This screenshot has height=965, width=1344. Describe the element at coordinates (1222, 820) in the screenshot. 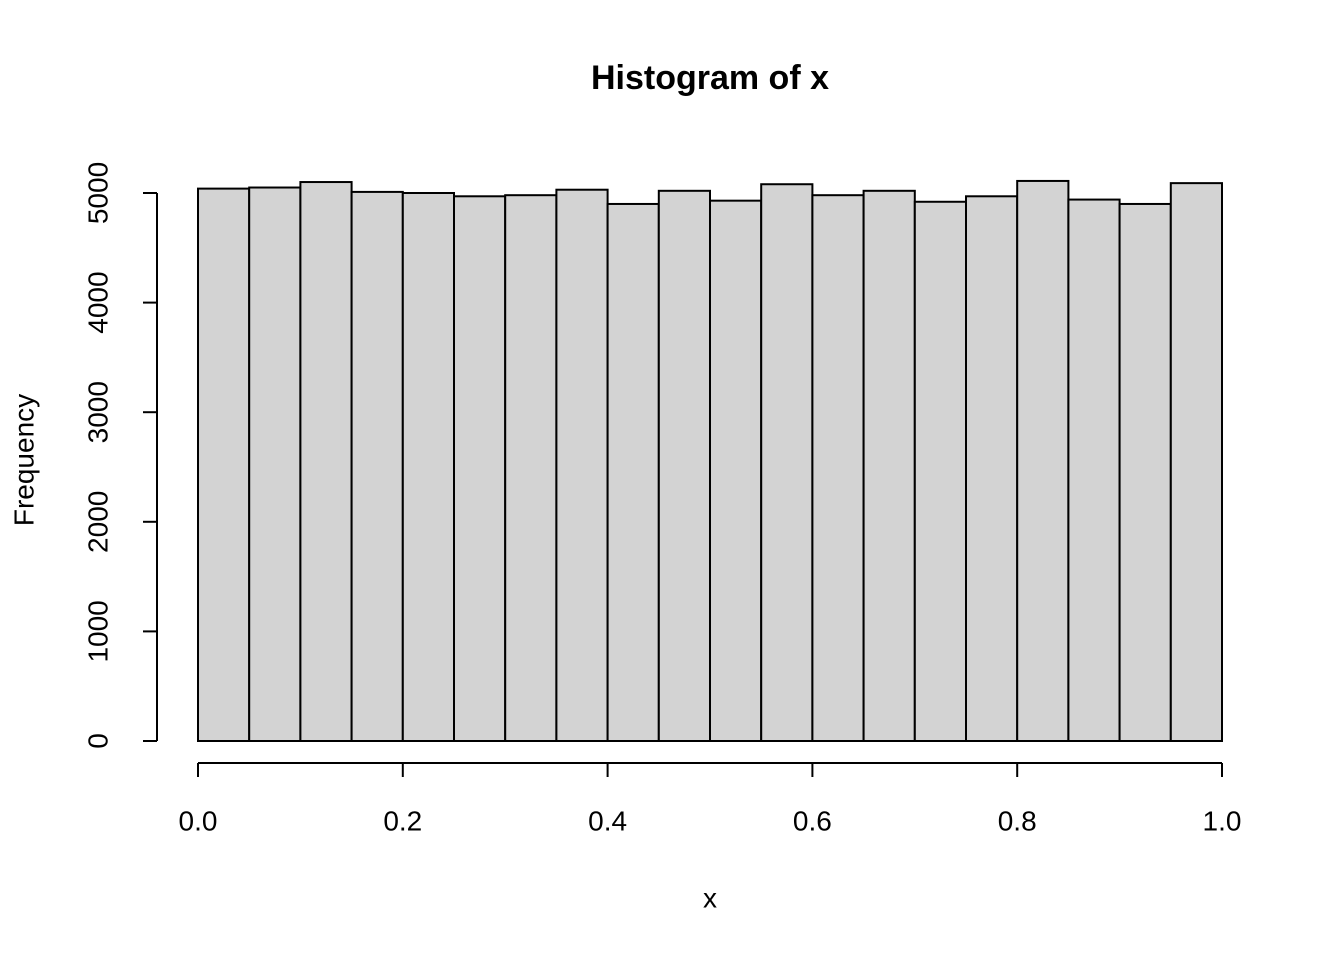

I see `x-tick-label: 1.0` at that location.